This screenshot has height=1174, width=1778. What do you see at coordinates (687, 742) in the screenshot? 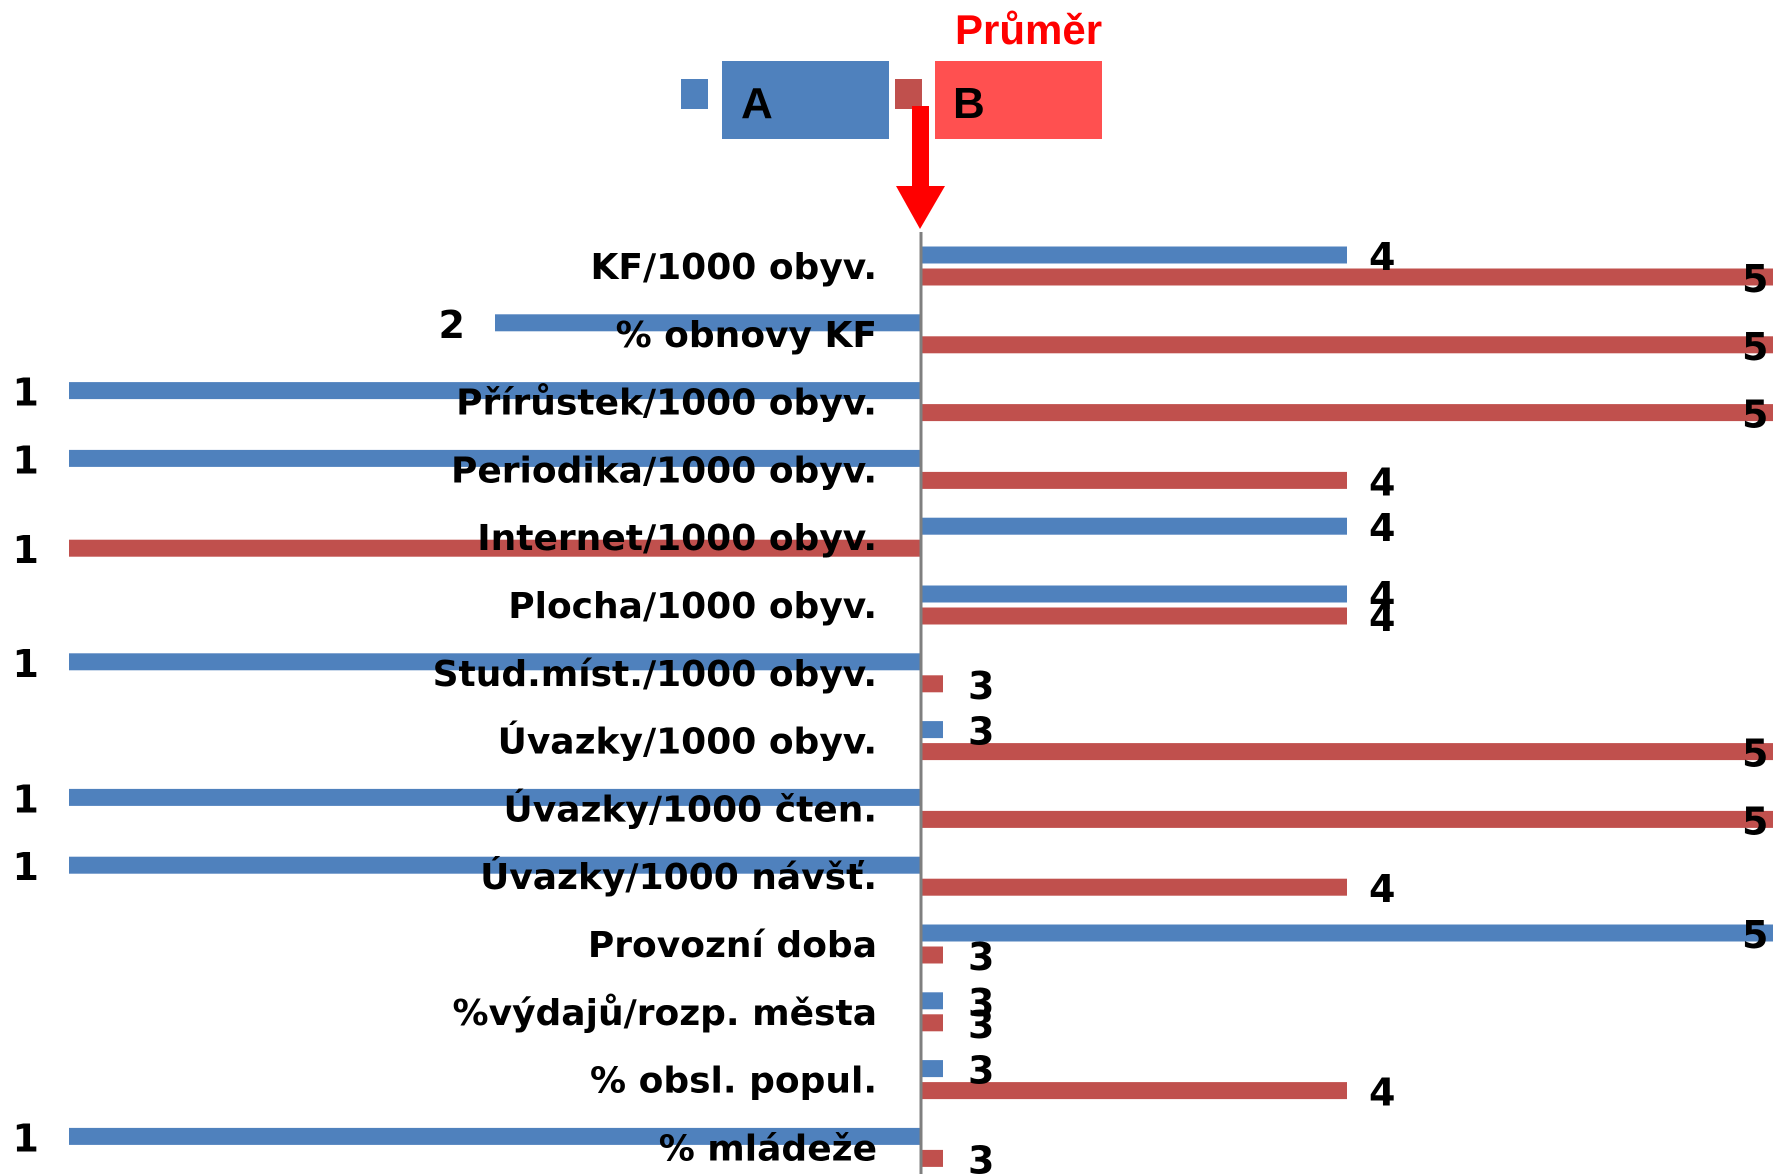
I see `category-label: Úvazky/1000 obyv.` at bounding box center [687, 742].